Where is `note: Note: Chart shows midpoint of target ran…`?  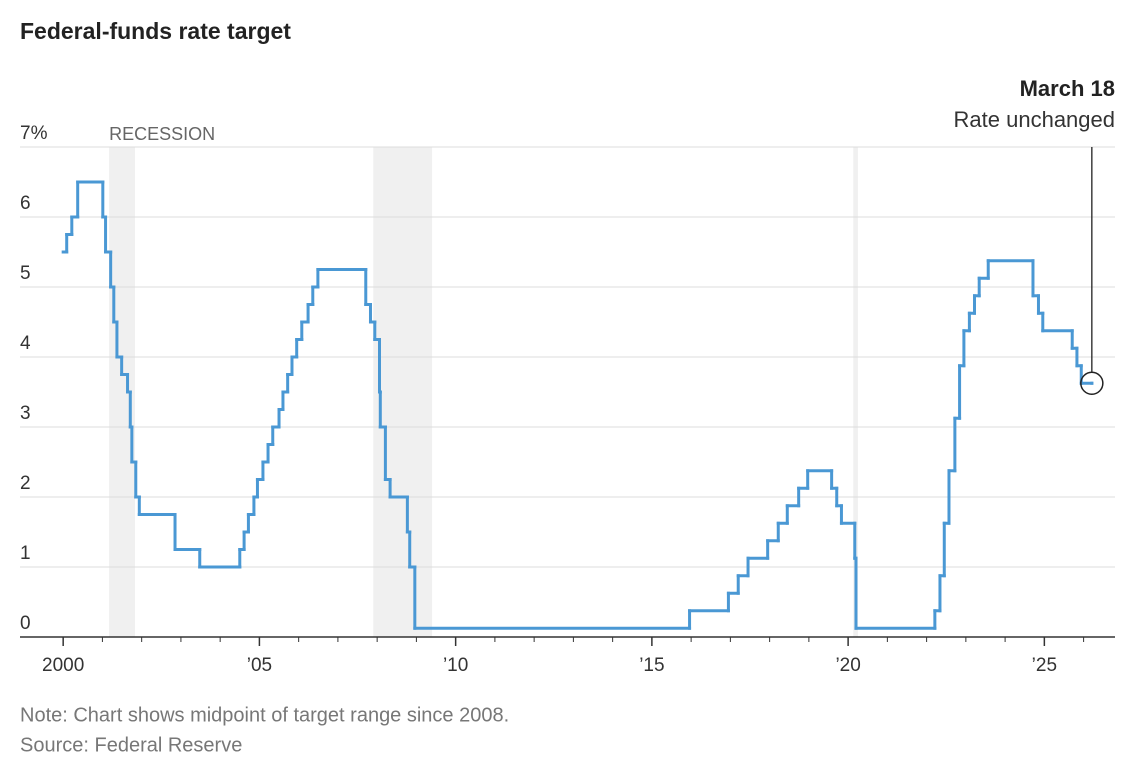
note: Note: Chart shows midpoint of target ran… is located at coordinates (264, 715).